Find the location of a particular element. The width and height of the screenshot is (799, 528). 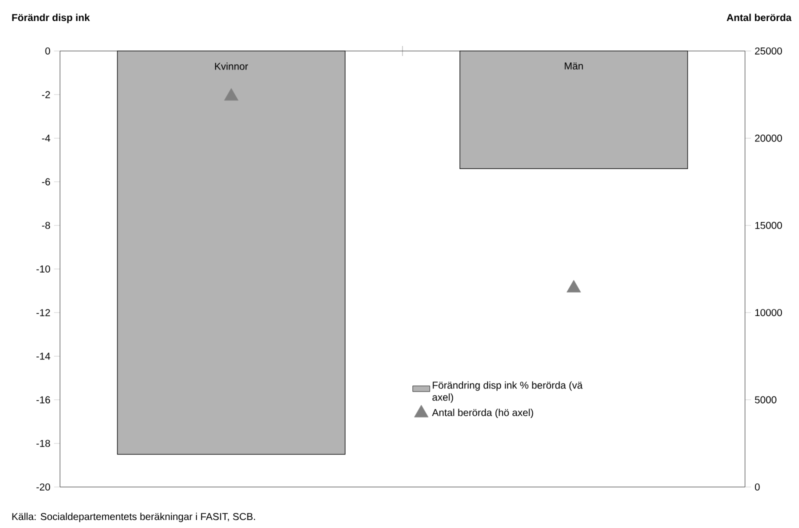

y-tick-label: -14 is located at coordinates (43, 356).